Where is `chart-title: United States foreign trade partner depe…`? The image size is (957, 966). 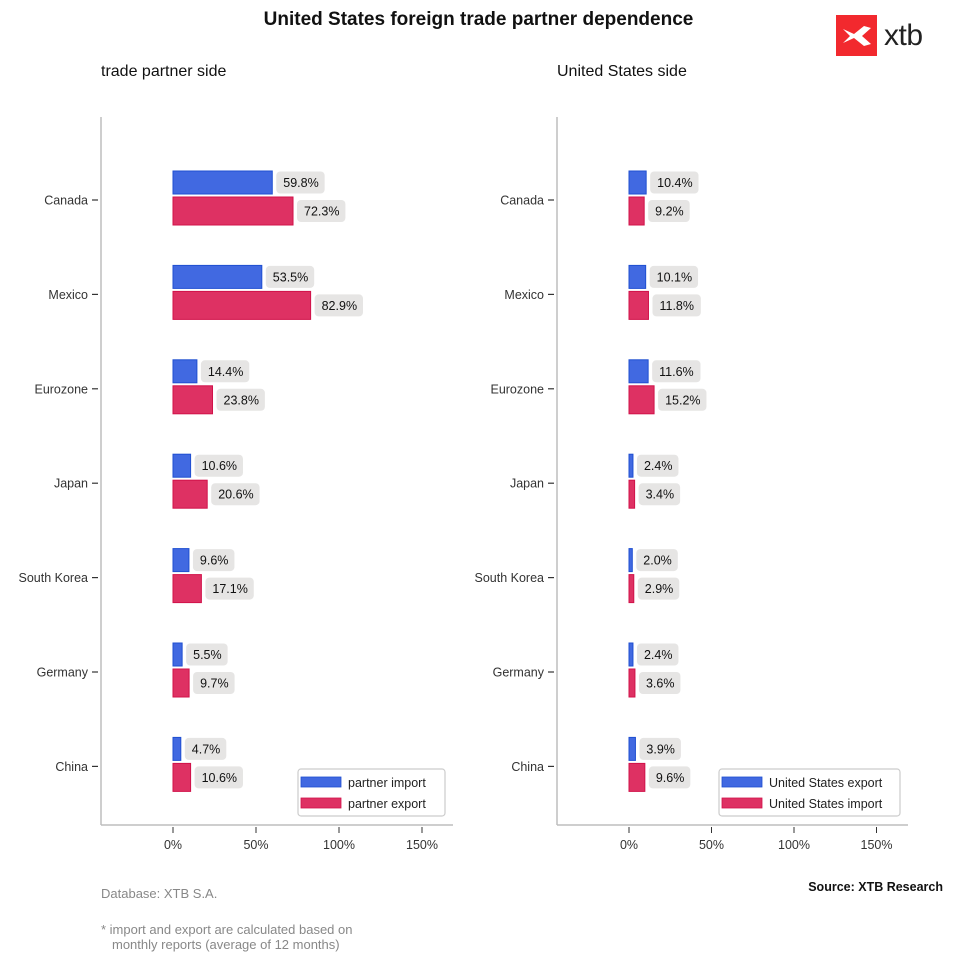
chart-title: United States foreign trade partner depe… is located at coordinates (478, 19).